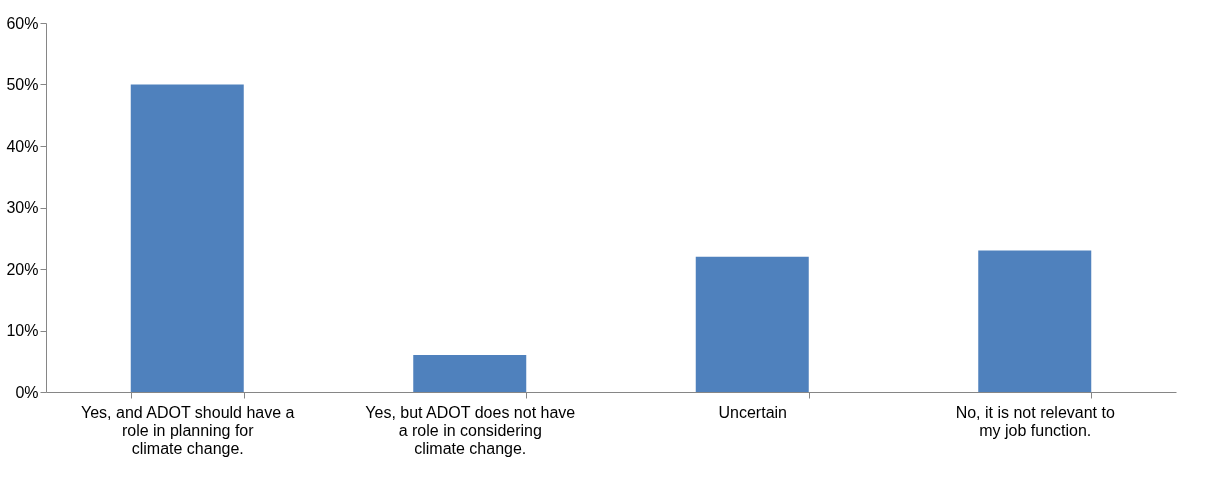 The width and height of the screenshot is (1212, 484). What do you see at coordinates (22, 207) in the screenshot?
I see `y-tick-label: 30%` at bounding box center [22, 207].